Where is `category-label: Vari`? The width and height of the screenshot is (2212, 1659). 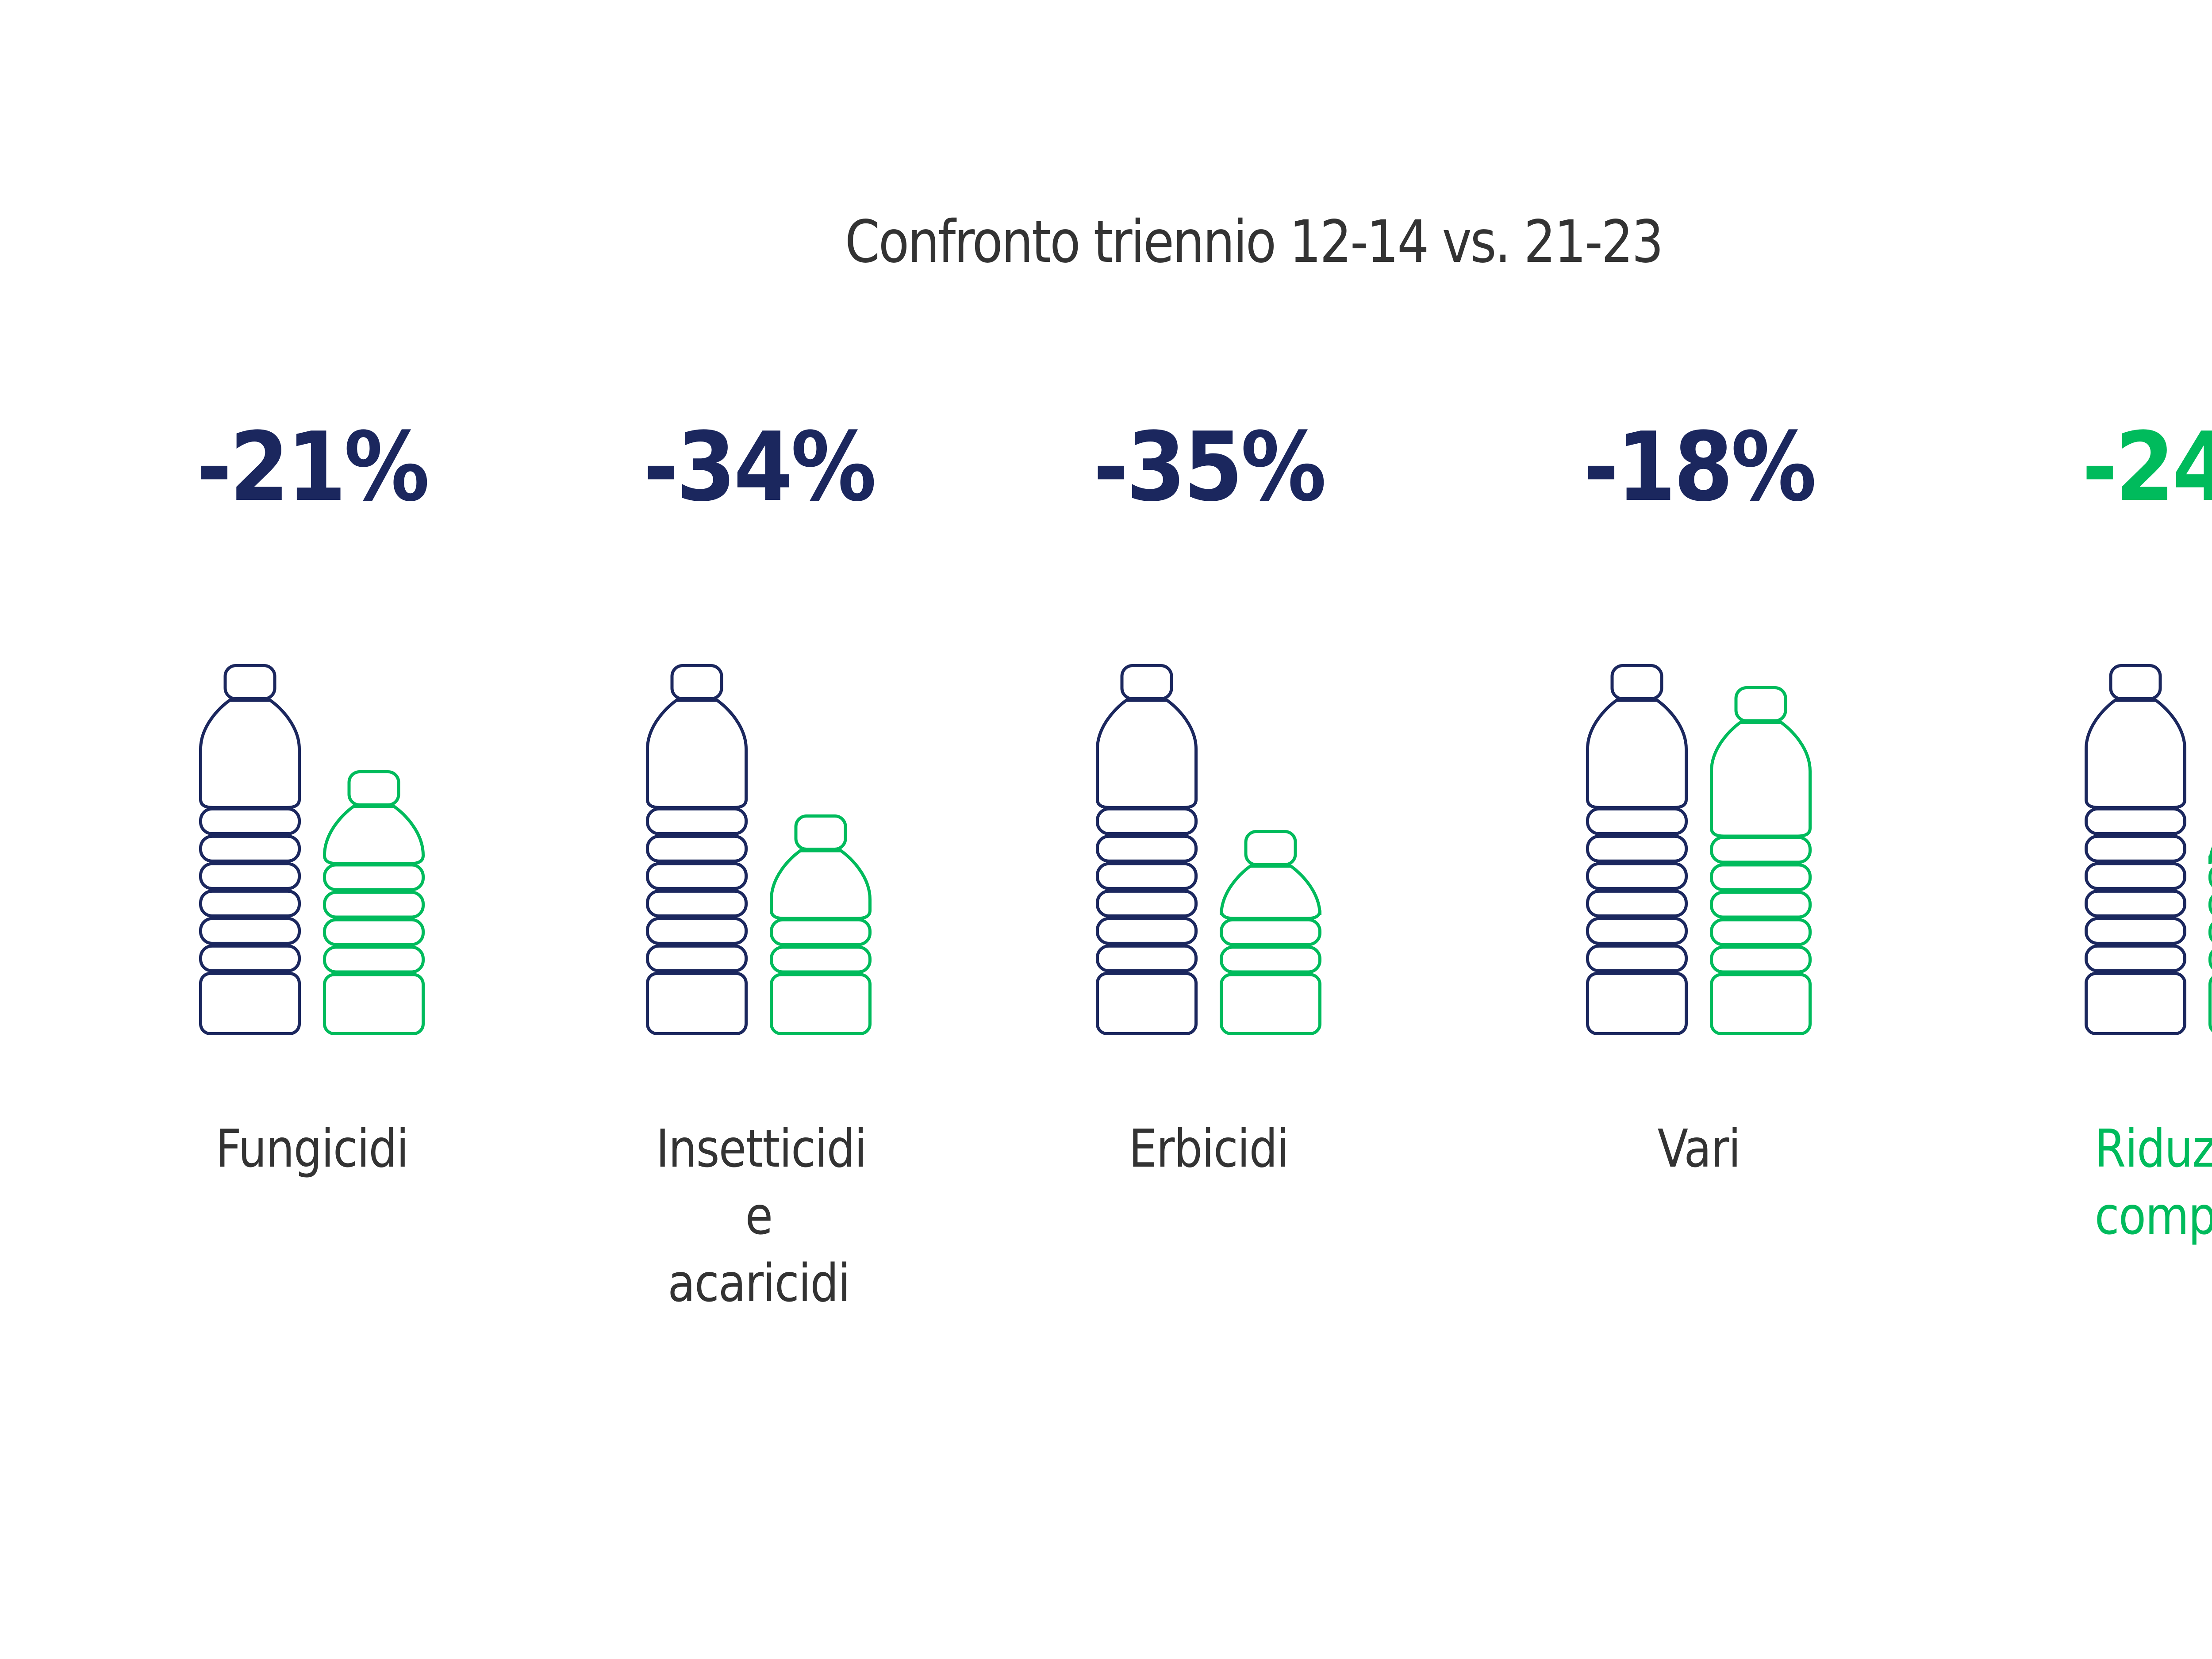 category-label: Vari is located at coordinates (1699, 1149).